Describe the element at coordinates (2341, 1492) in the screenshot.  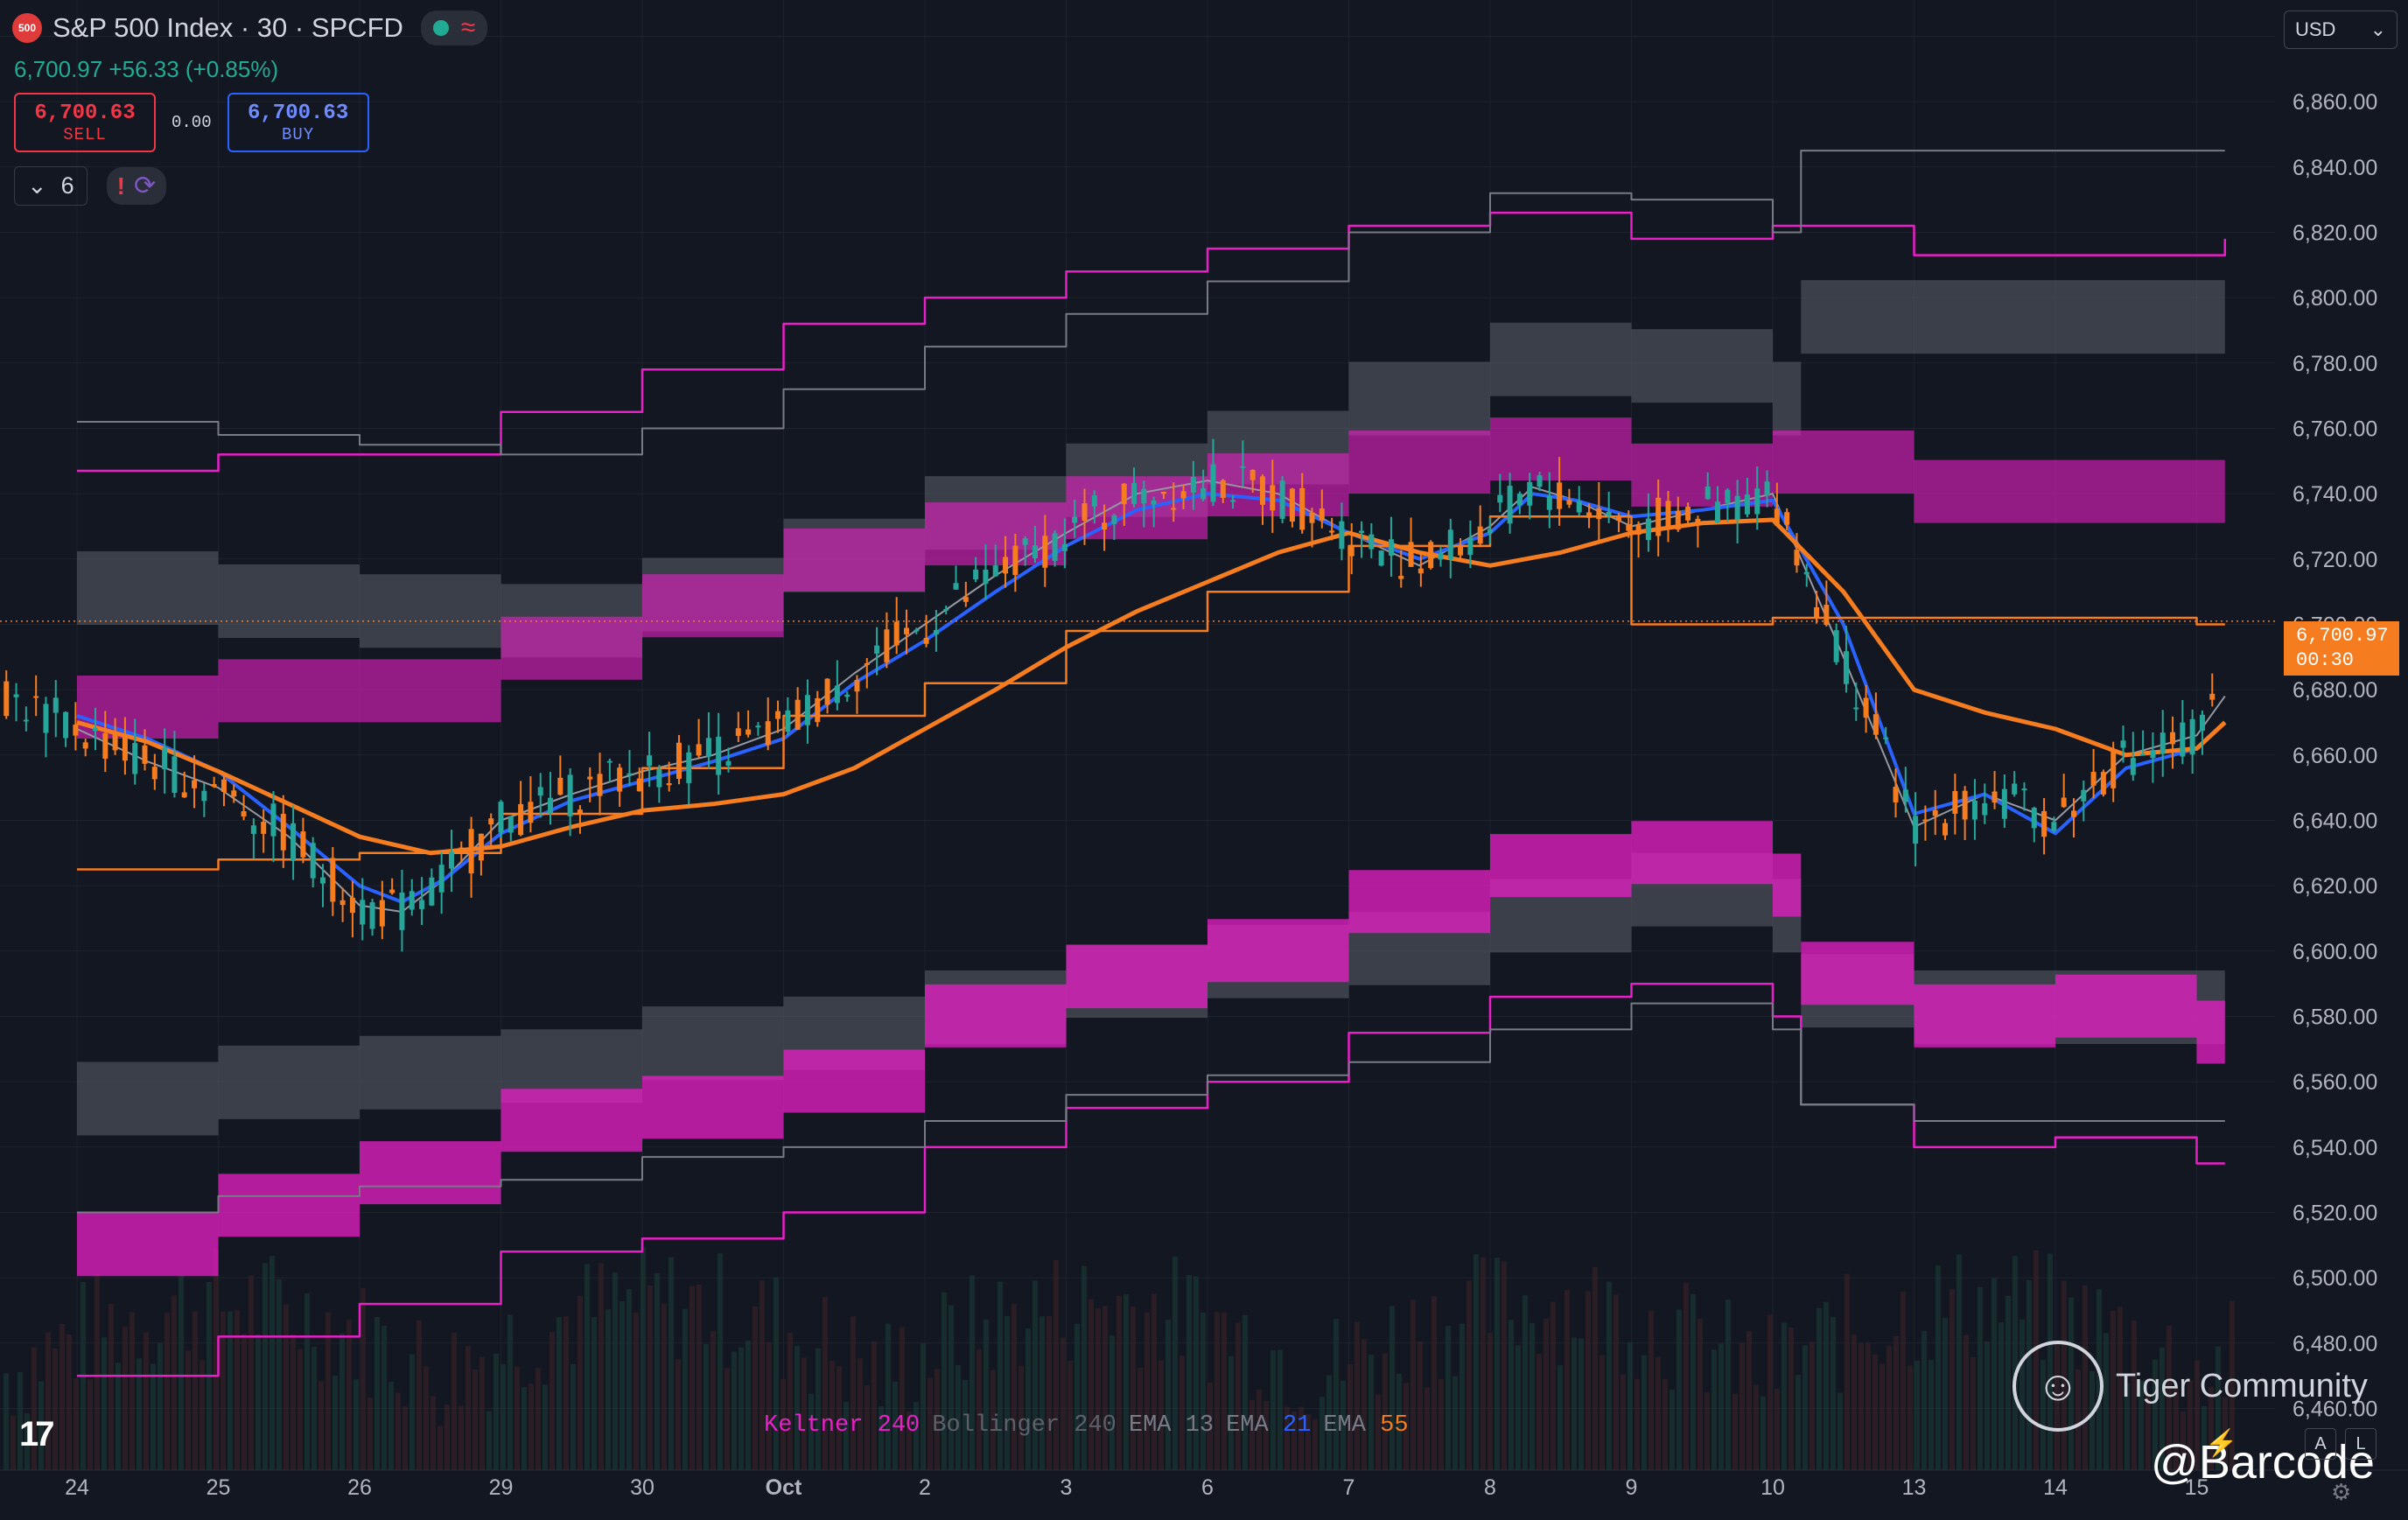
I see `gear-icon: ⚙` at that location.